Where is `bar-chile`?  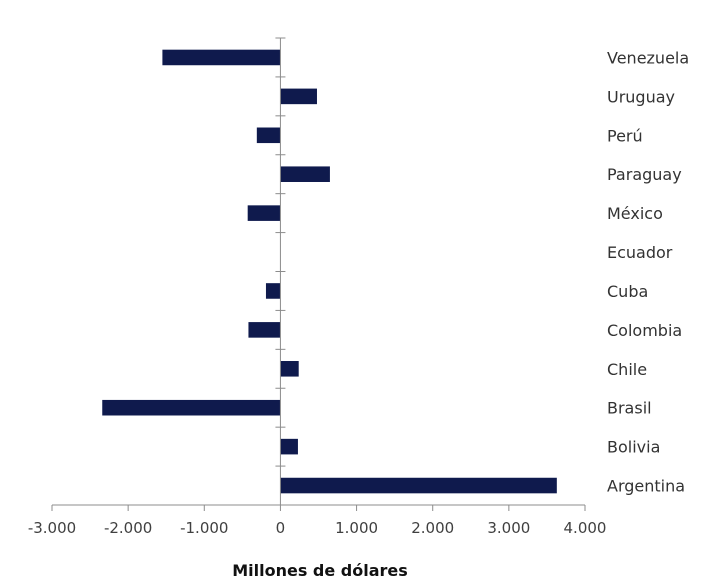 bar-chile is located at coordinates (289, 369).